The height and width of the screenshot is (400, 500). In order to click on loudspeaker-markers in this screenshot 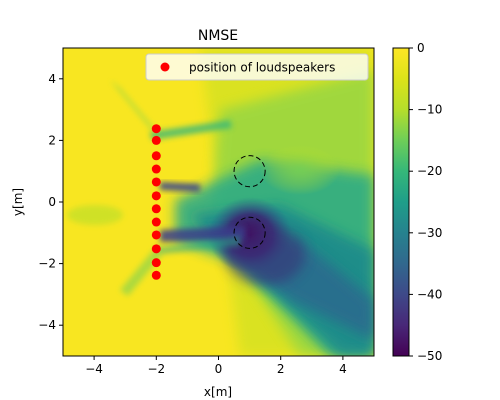, I will do `click(156, 202)`.